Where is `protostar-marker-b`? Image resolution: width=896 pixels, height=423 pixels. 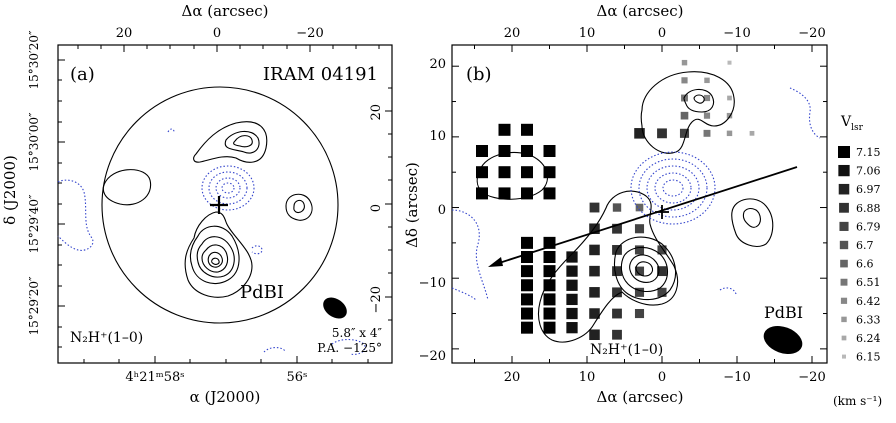 protostar-marker-b is located at coordinates (662, 212).